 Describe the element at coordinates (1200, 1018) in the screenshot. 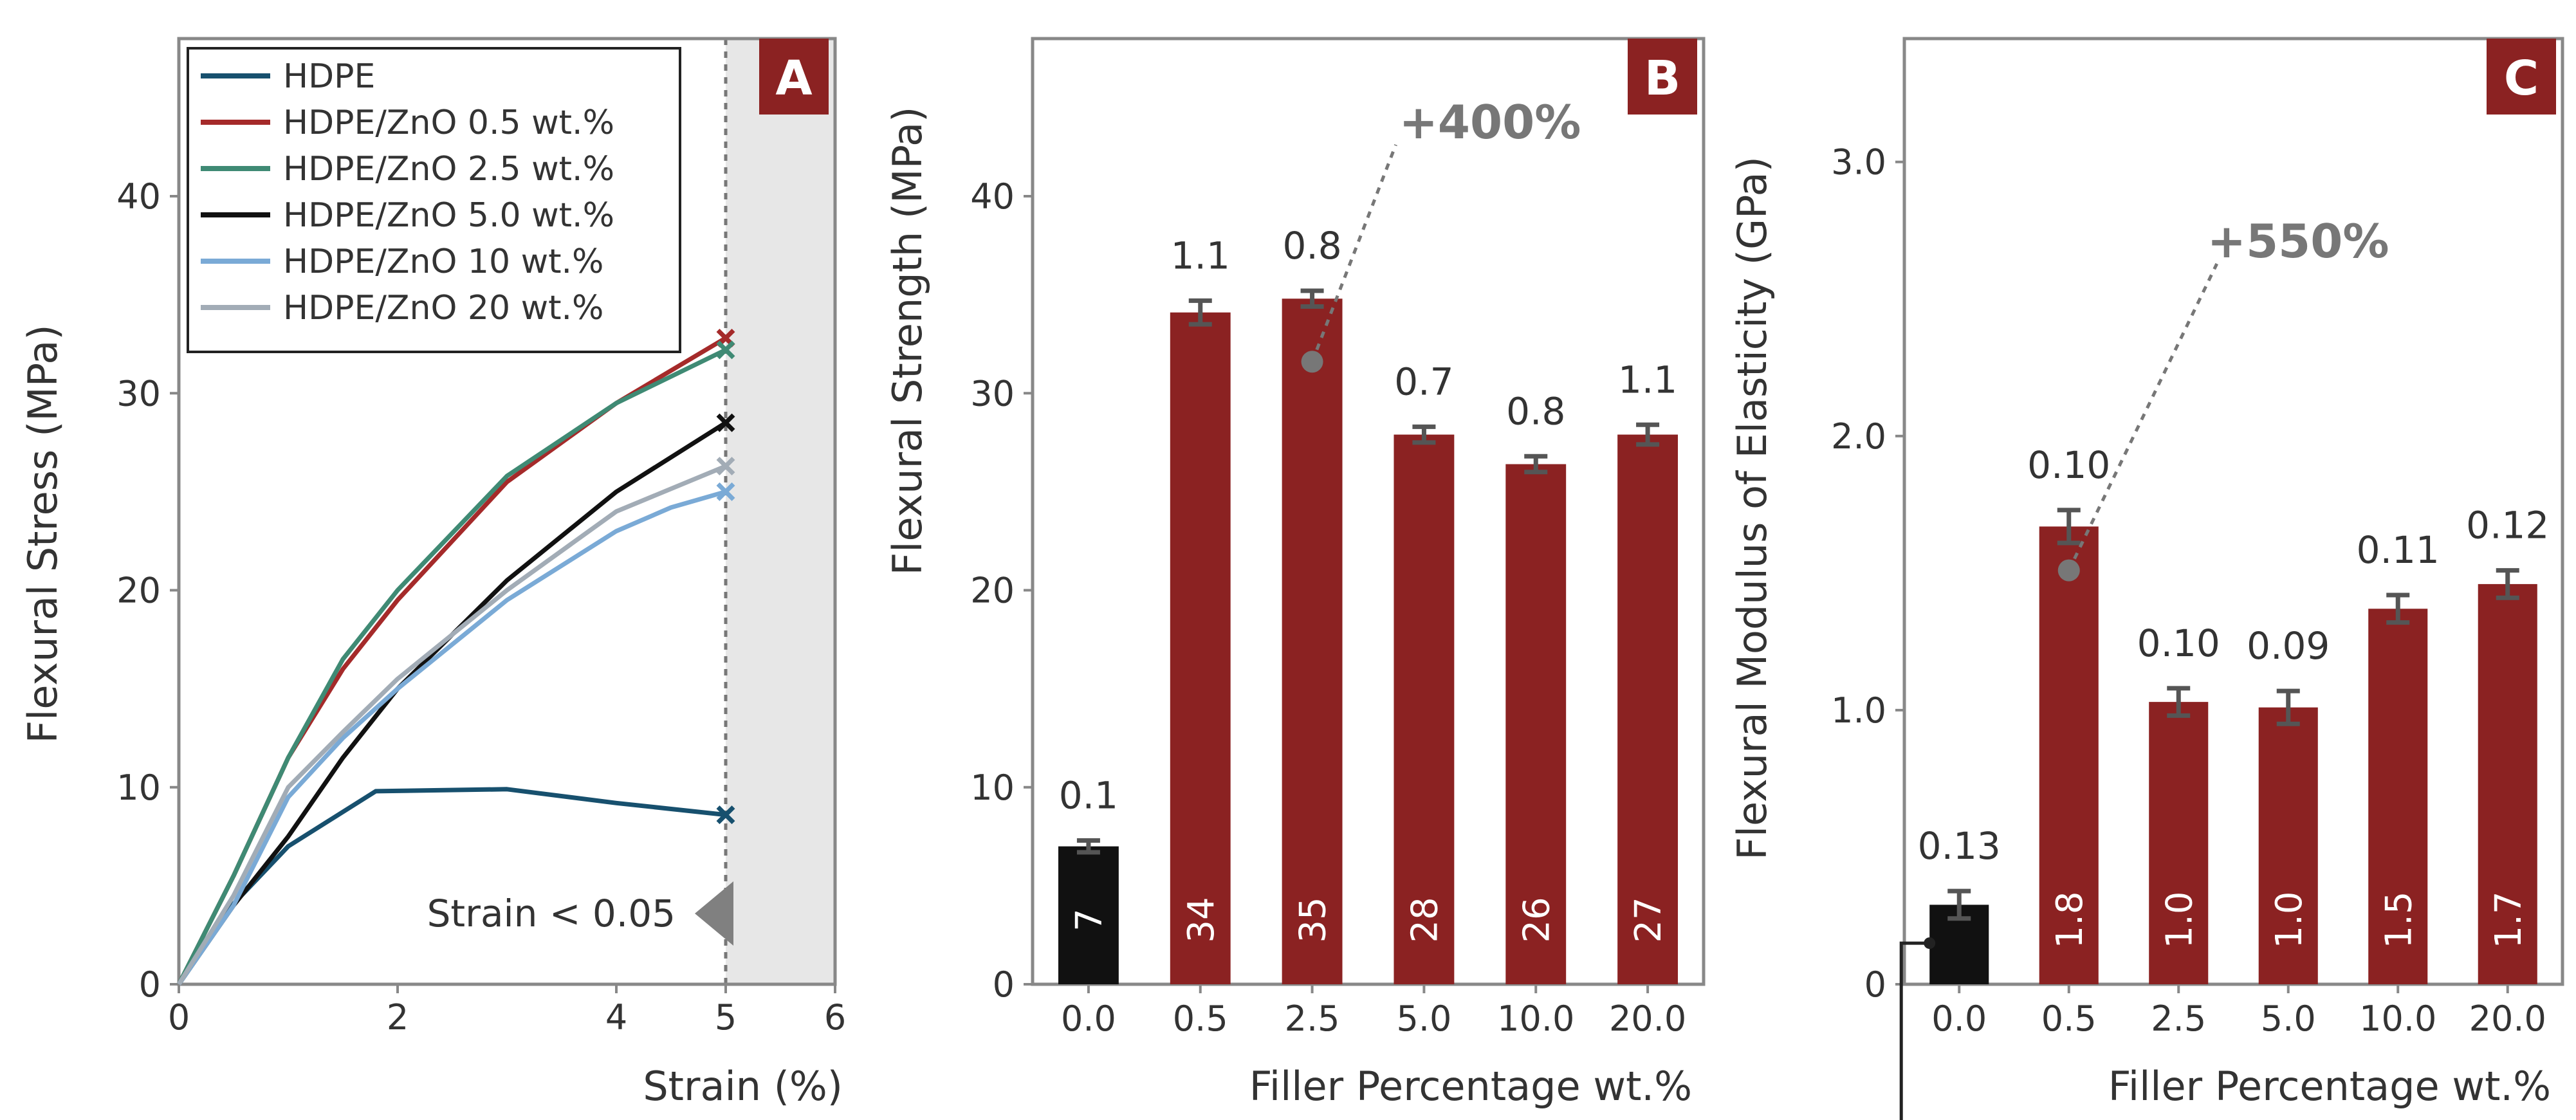

I see `panel-b-x-tick-label: 0.5` at that location.